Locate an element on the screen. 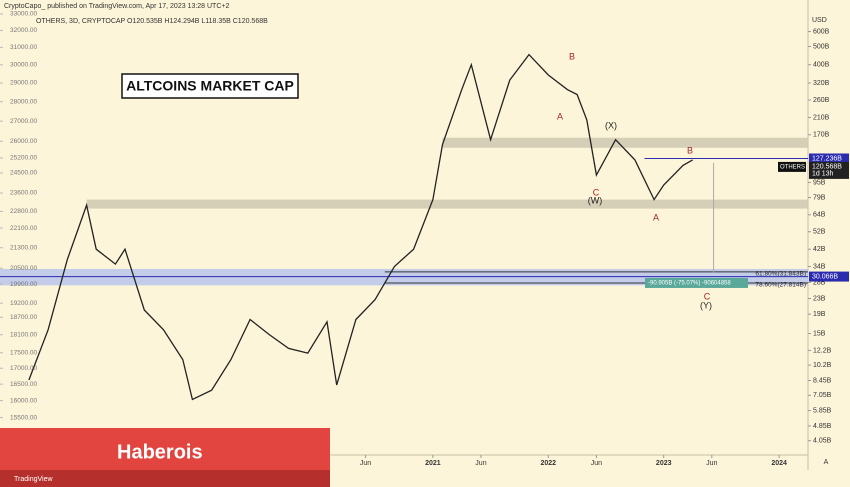  price-tag-label: 120.568B is located at coordinates (827, 167).